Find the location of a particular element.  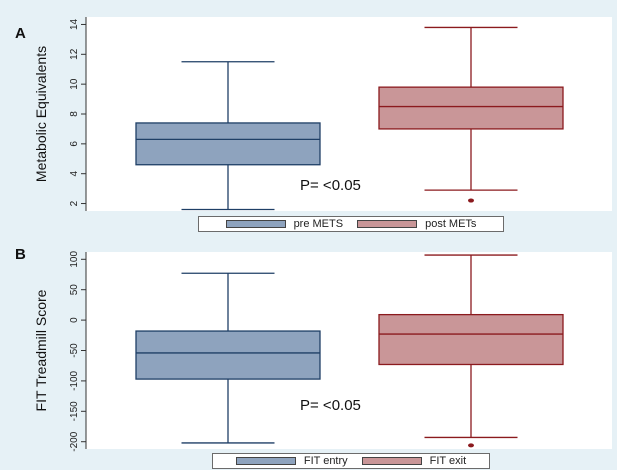

legend-label-post-mets: post METs is located at coordinates (451, 224).